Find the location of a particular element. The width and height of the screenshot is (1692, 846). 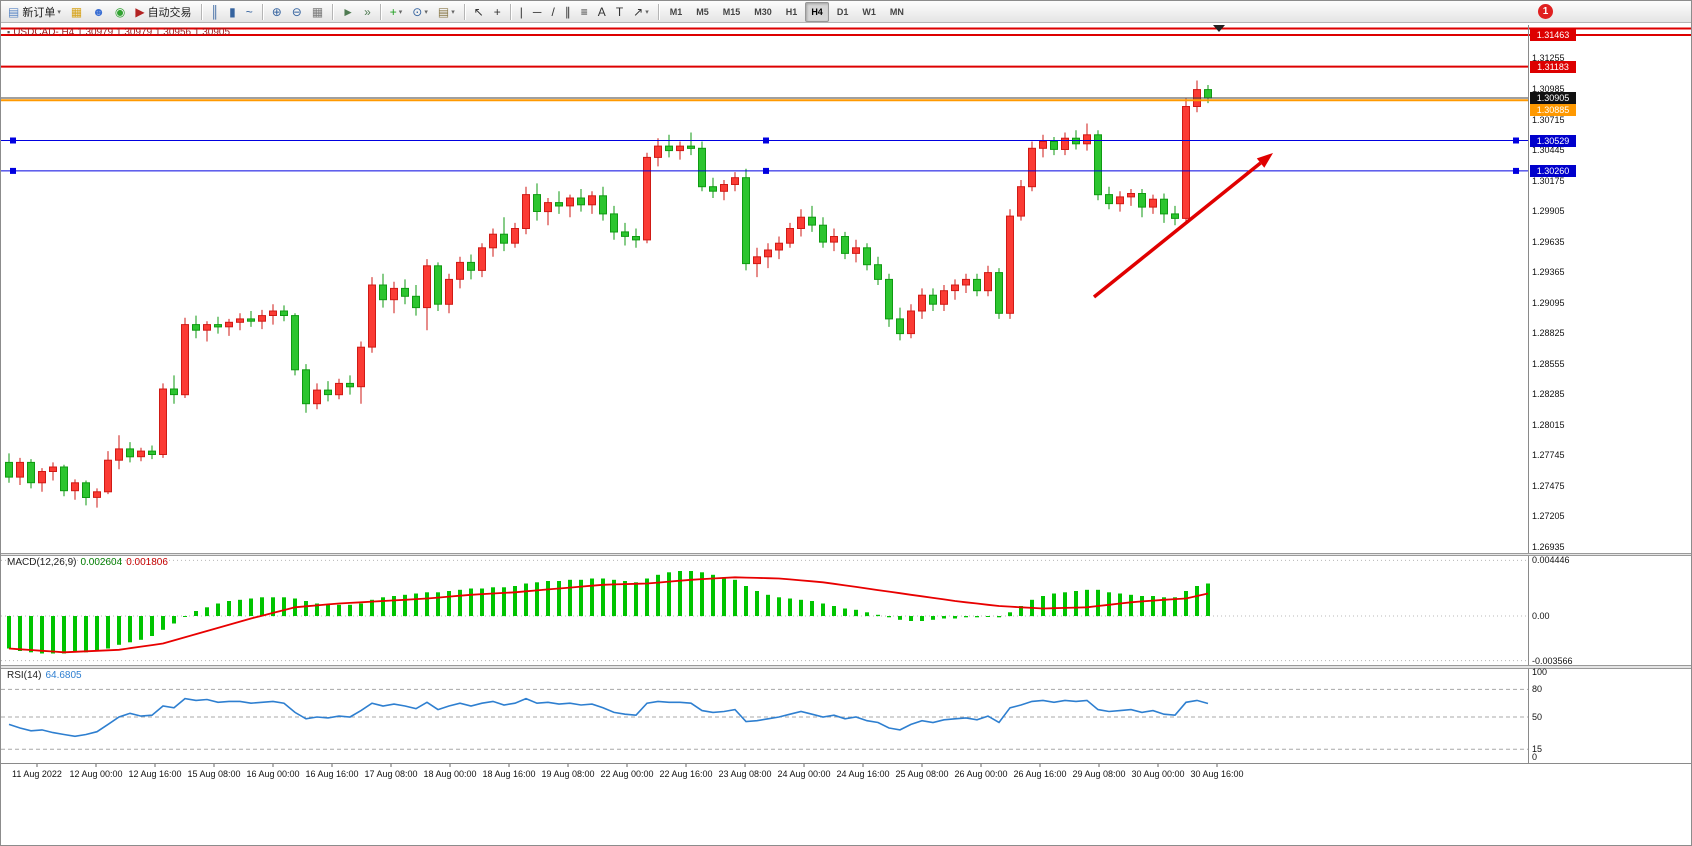

auto-trading-button: ▶ 自动交易 is located at coordinates (163, 12).